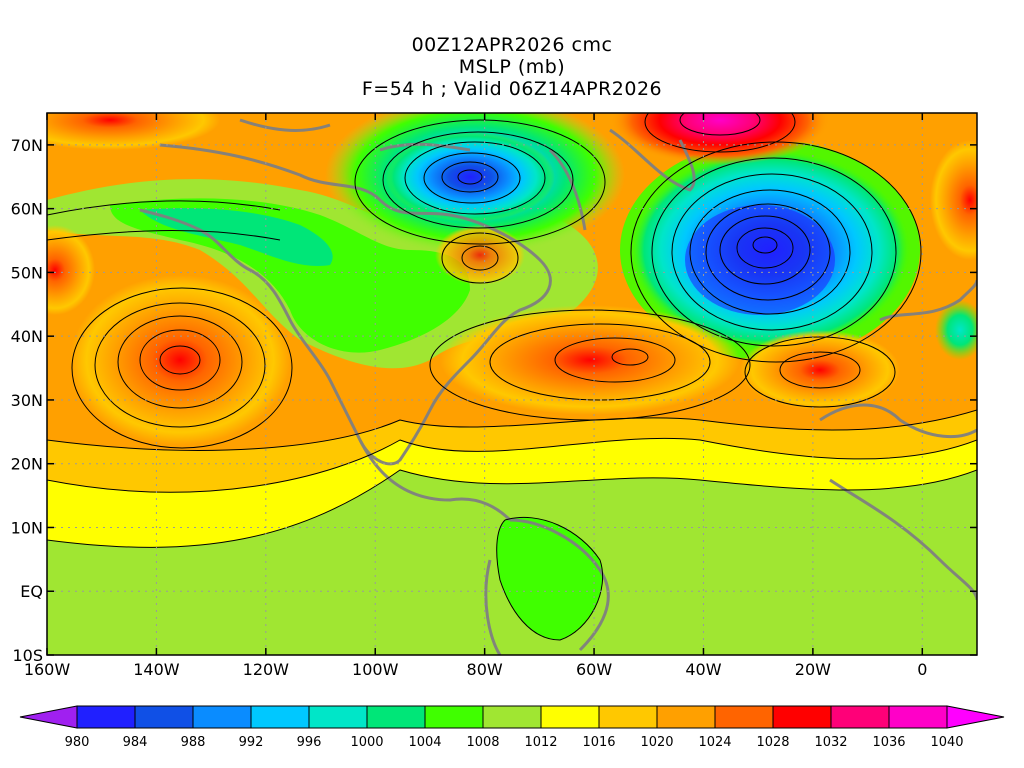  I want to click on lon-label: 160W, so click(47, 669).